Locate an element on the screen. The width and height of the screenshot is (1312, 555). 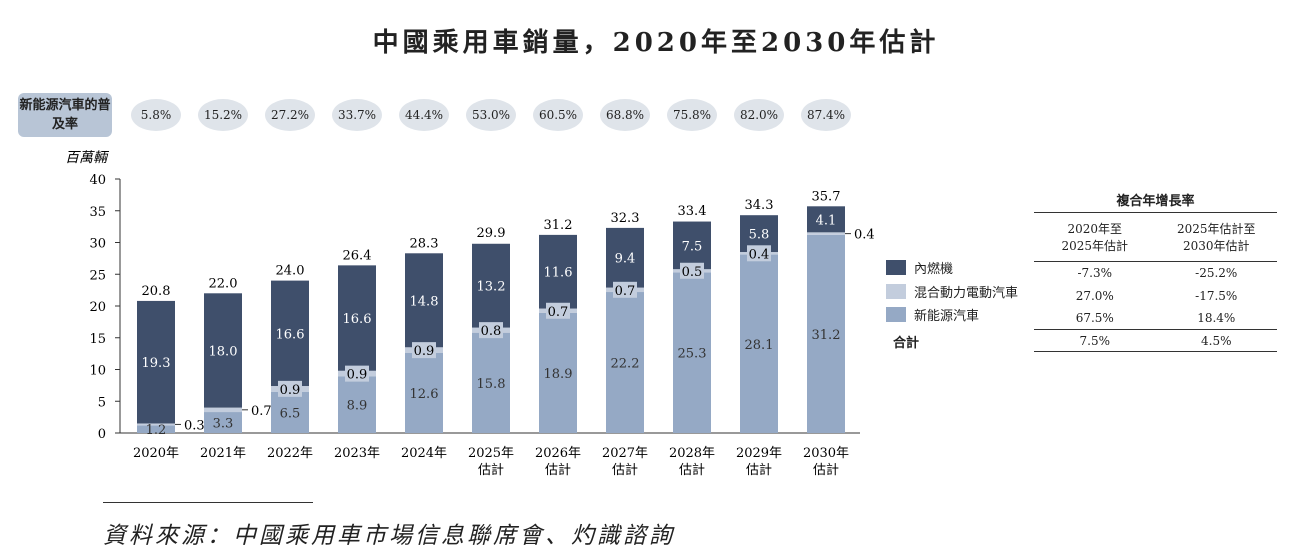
penetration-pill: 5.8% is located at coordinates (156, 115).